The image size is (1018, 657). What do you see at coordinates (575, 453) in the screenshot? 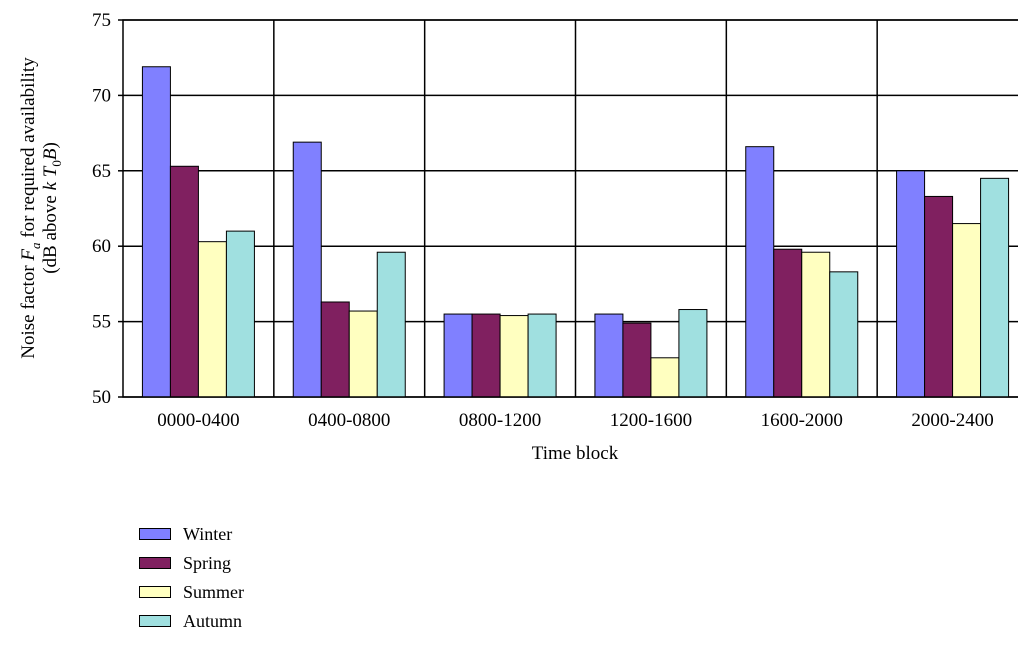
I see `x-axis-label: Time block` at bounding box center [575, 453].